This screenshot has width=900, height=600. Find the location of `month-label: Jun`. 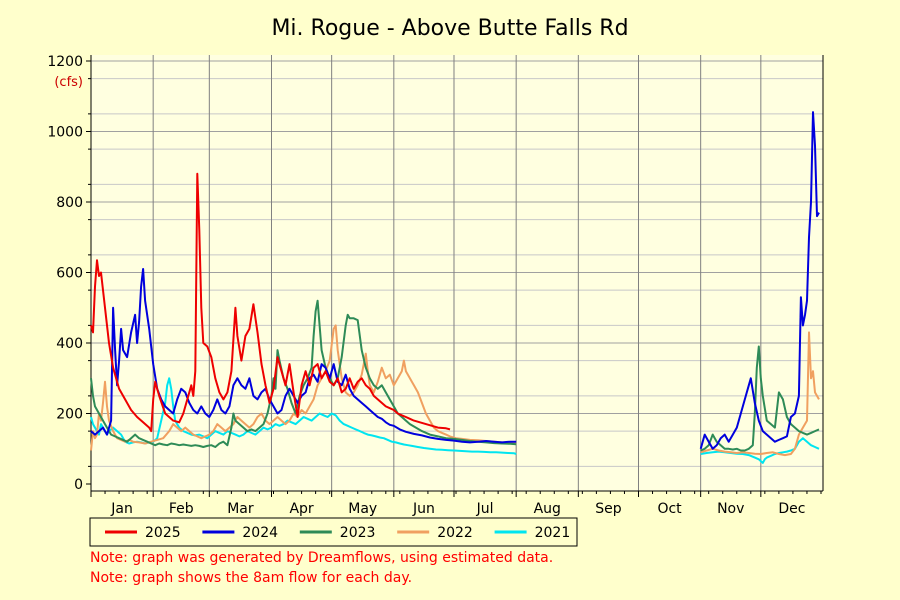

month-label: Jun is located at coordinates (423, 509).